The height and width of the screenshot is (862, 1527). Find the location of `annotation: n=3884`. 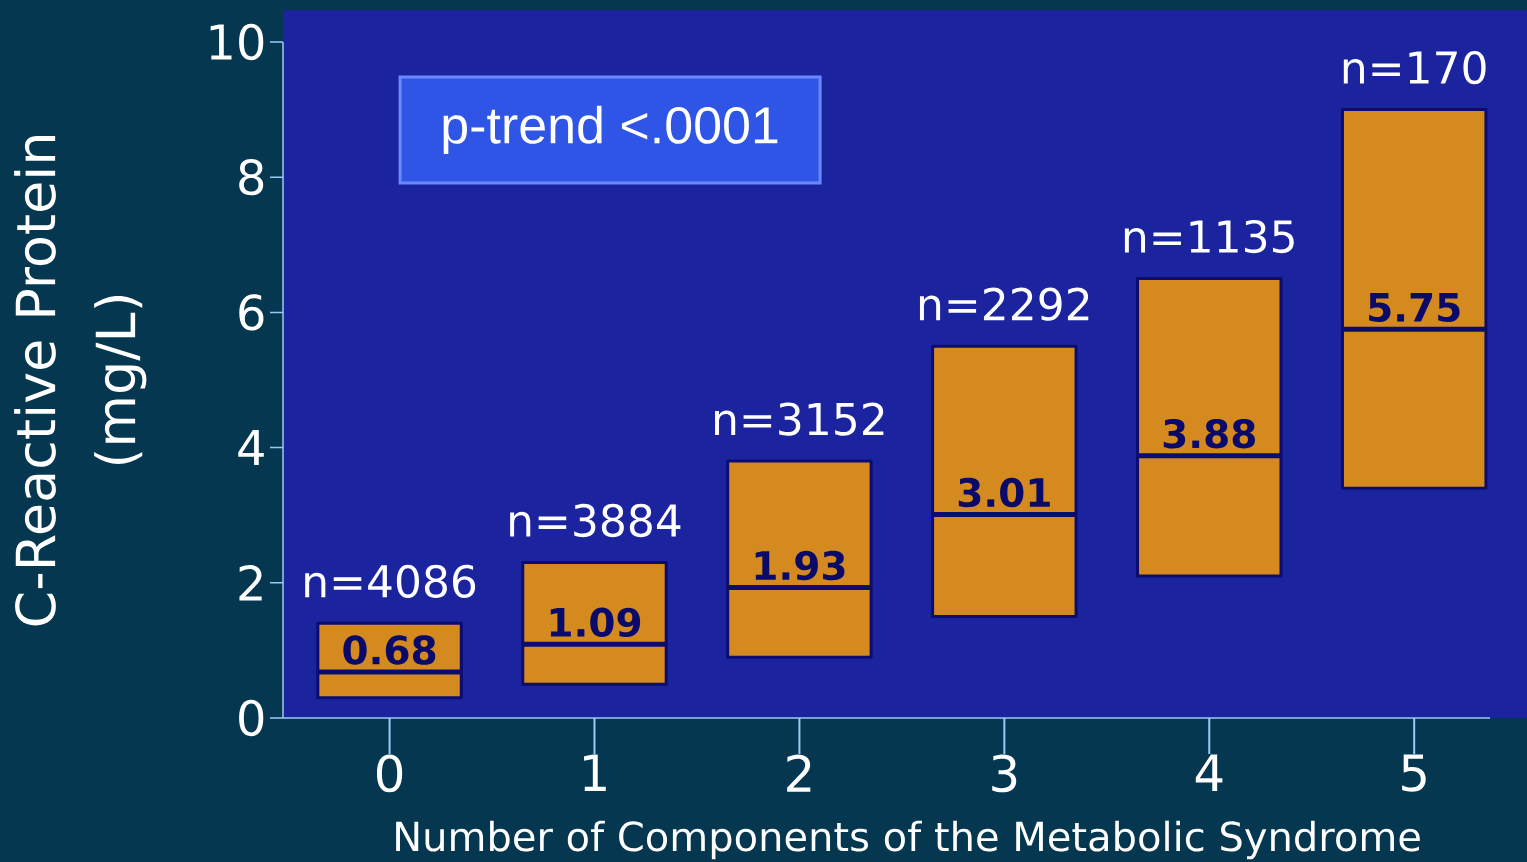

annotation: n=3884 is located at coordinates (595, 520).